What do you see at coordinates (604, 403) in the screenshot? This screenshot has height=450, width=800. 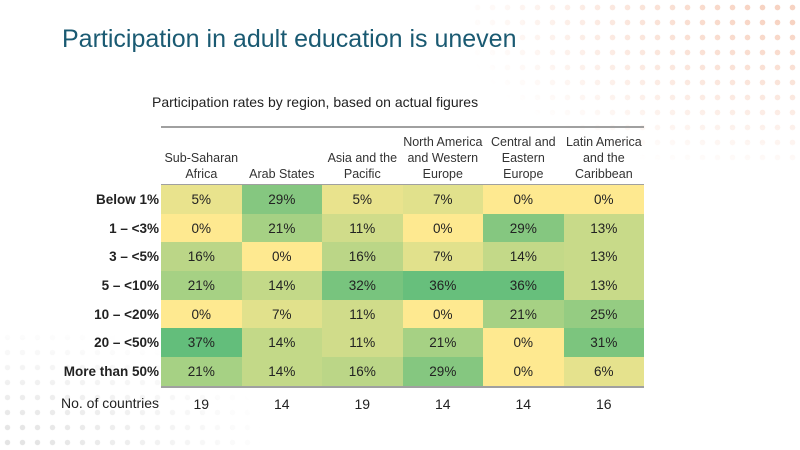 I see `country-count: 16` at bounding box center [604, 403].